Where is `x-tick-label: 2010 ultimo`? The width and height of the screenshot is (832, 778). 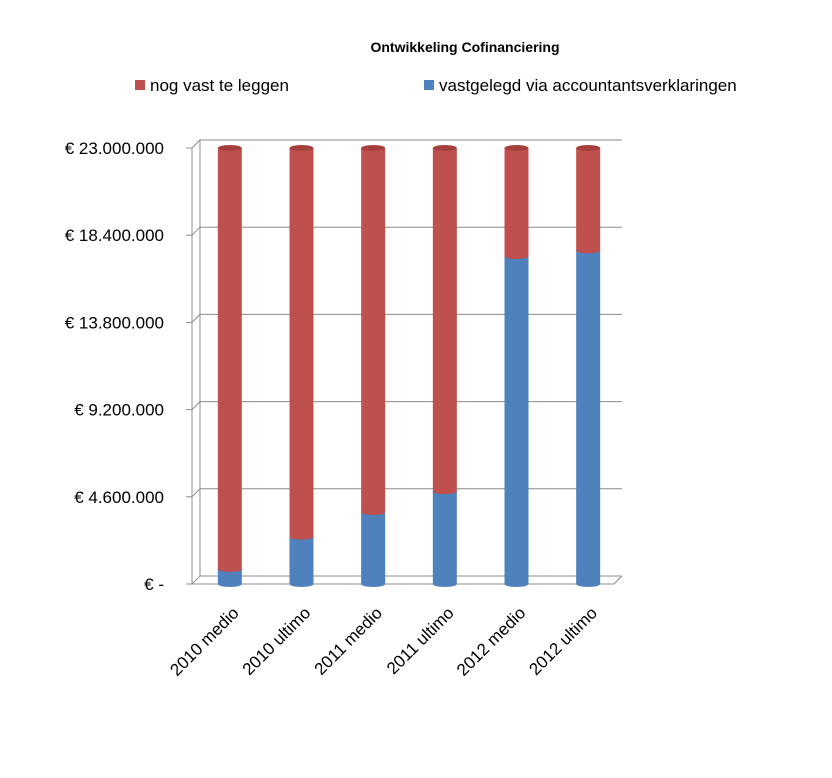 x-tick-label: 2010 ultimo is located at coordinates (277, 641).